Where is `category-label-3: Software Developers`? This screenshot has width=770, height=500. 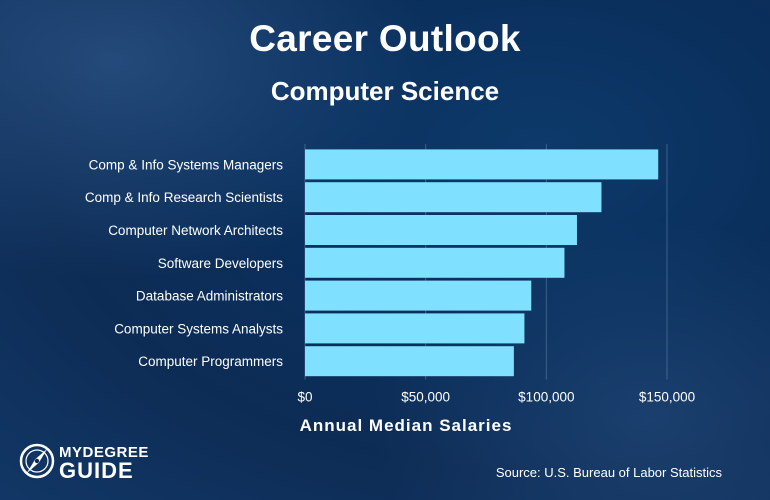
category-label-3: Software Developers is located at coordinates (221, 263).